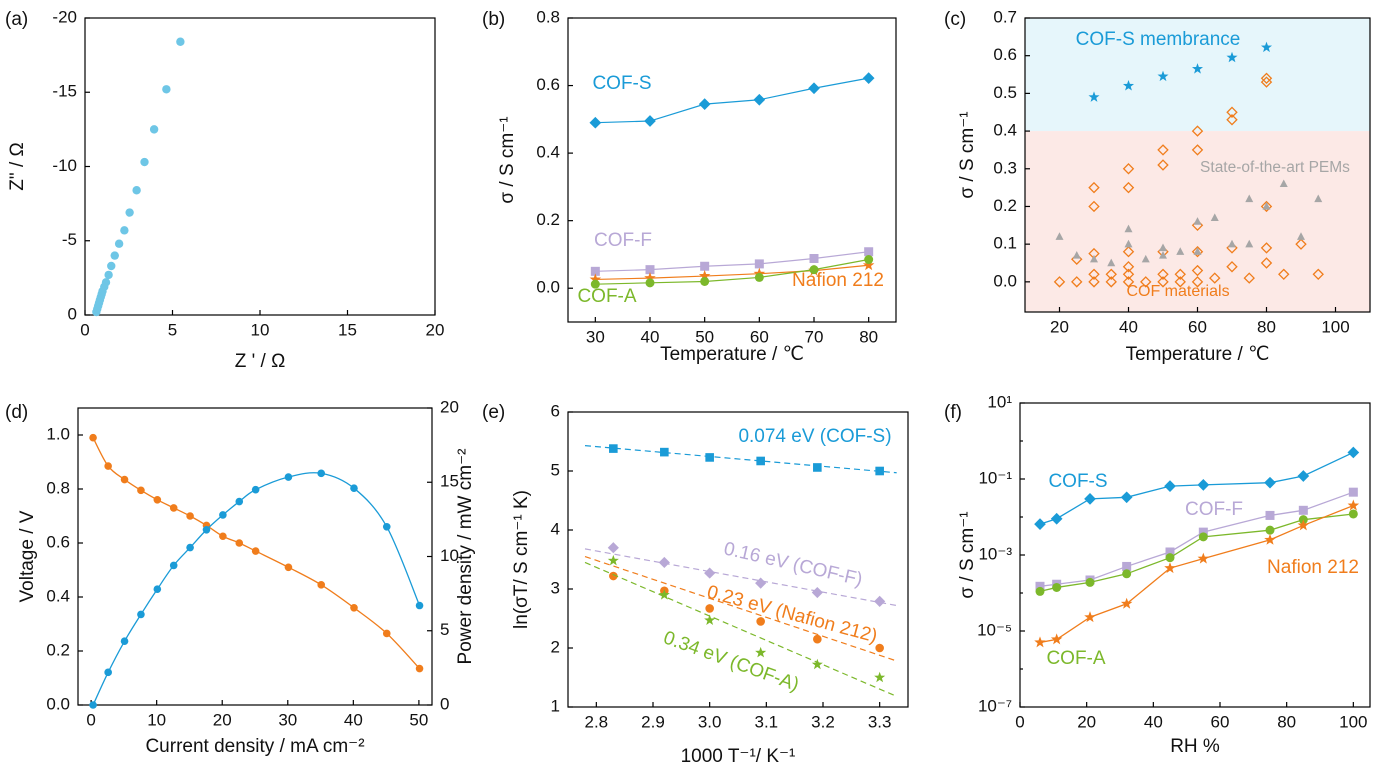  Describe the element at coordinates (1198, 354) in the screenshot. I see `x-axis-label: Temperature / ℃` at that location.